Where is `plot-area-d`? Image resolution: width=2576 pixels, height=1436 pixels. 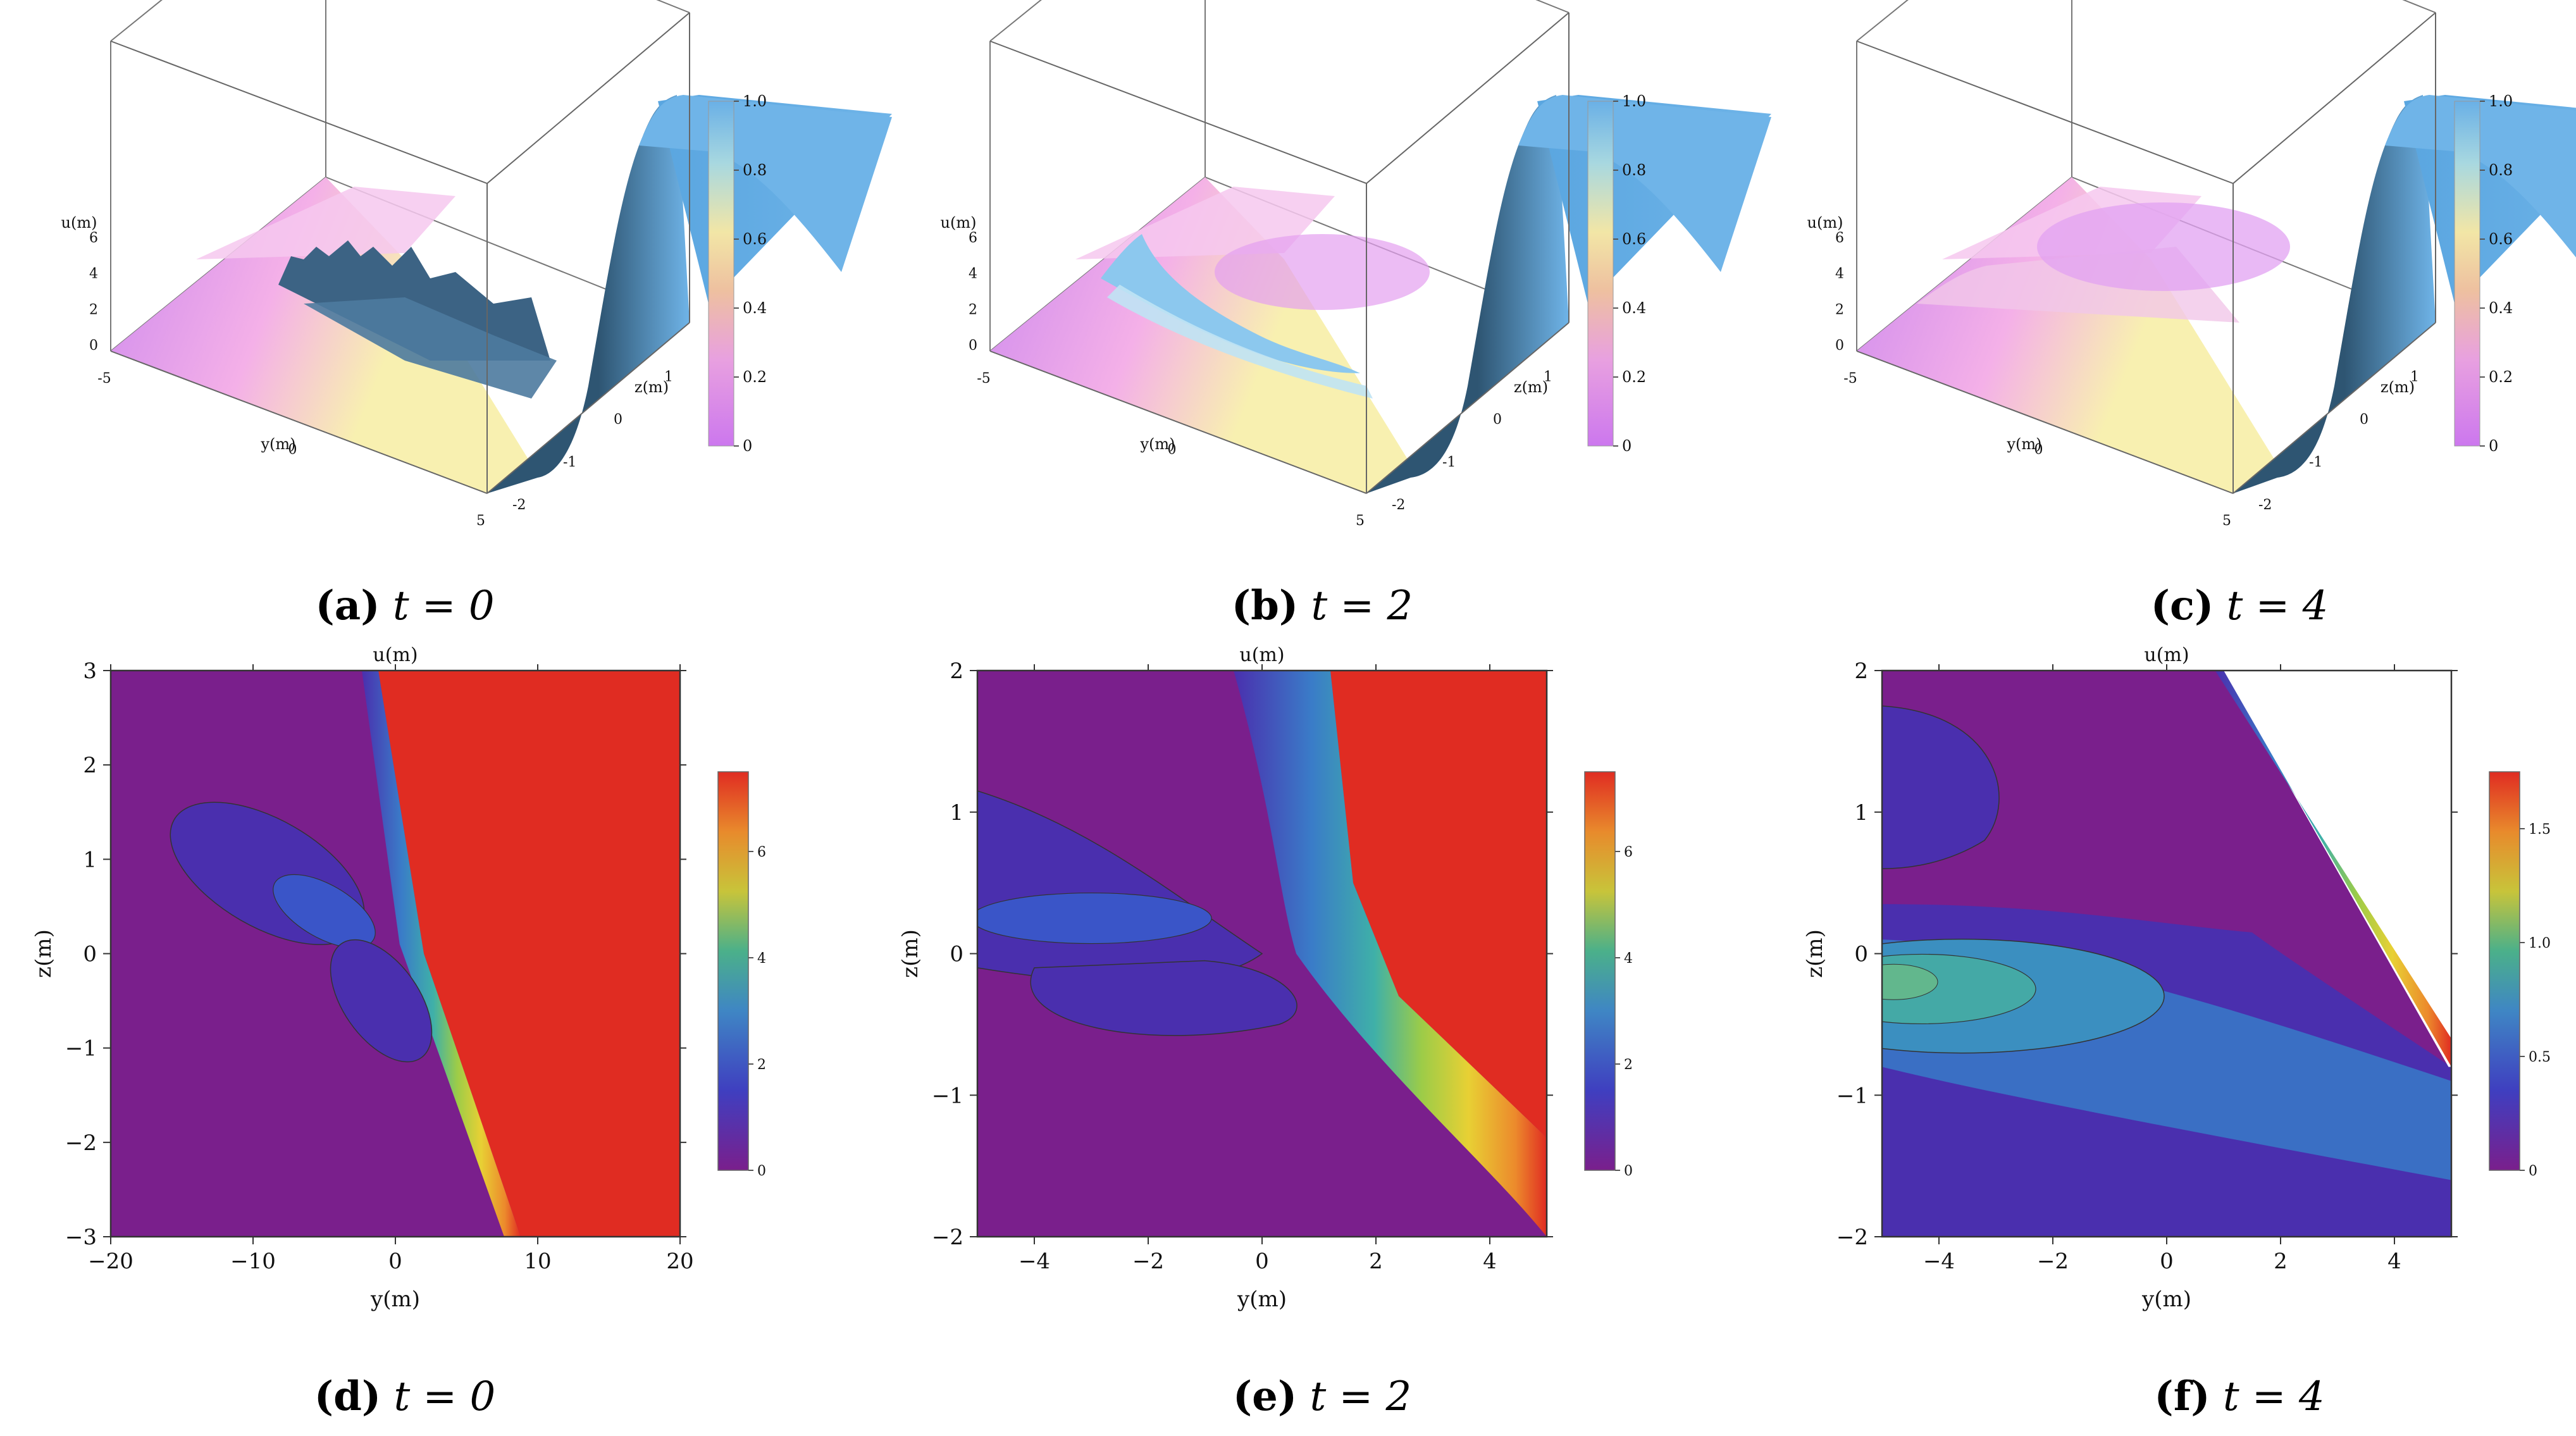 plot-area-d is located at coordinates (395, 954).